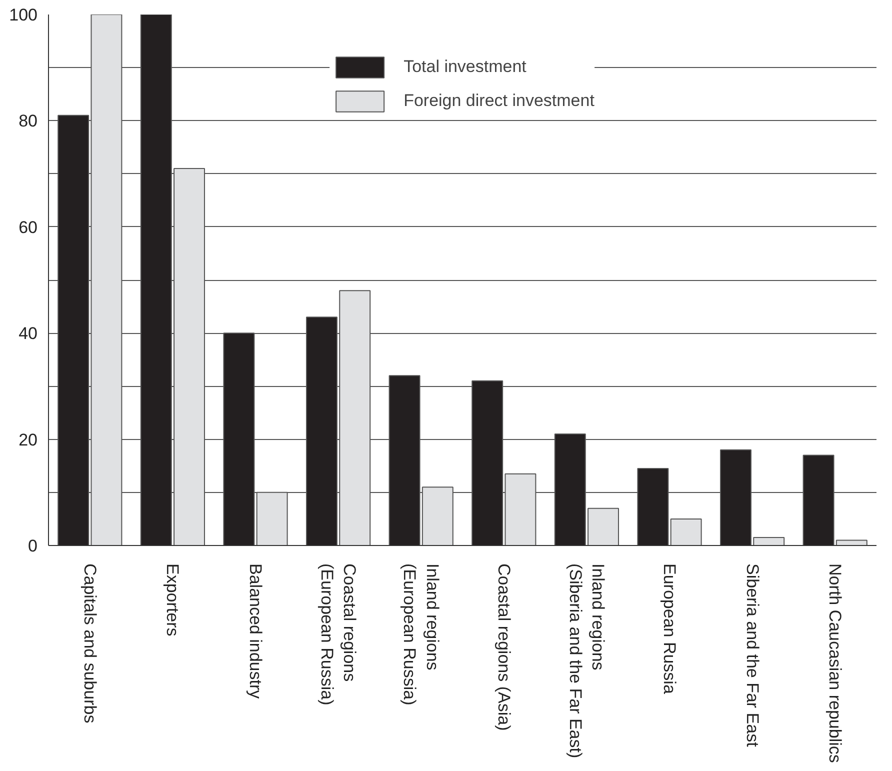 The image size is (892, 771). I want to click on y-tick-label: 20, so click(28, 440).